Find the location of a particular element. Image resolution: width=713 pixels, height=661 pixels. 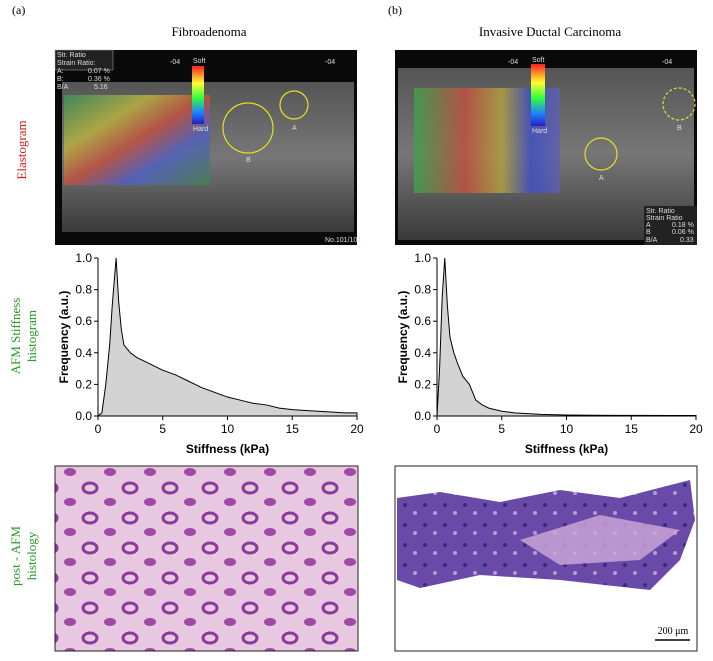

us-text: Strain Ratio is located at coordinates (664, 218).